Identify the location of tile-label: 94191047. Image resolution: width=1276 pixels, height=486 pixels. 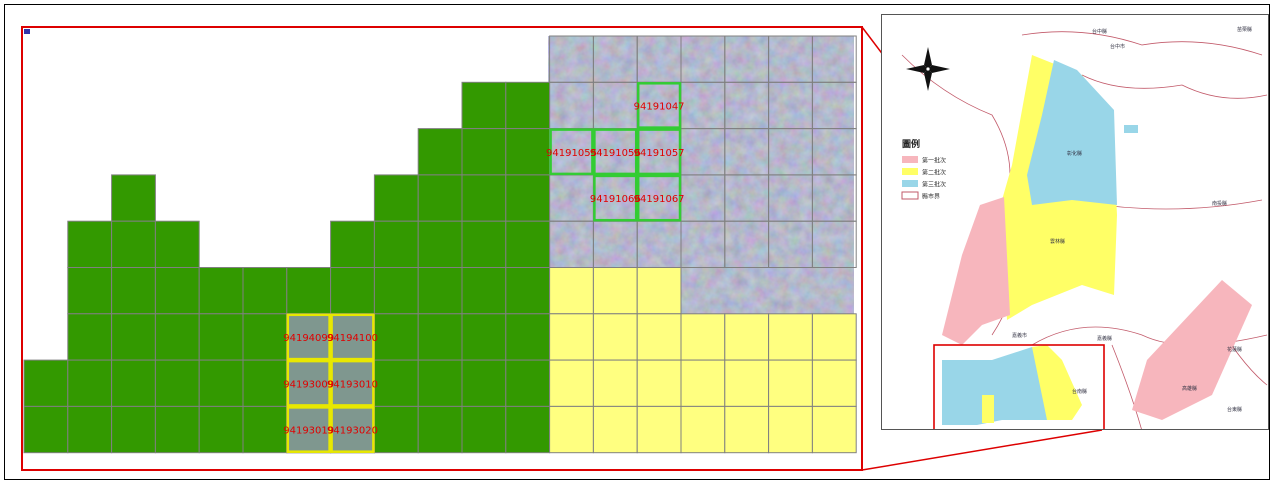
(659, 106).